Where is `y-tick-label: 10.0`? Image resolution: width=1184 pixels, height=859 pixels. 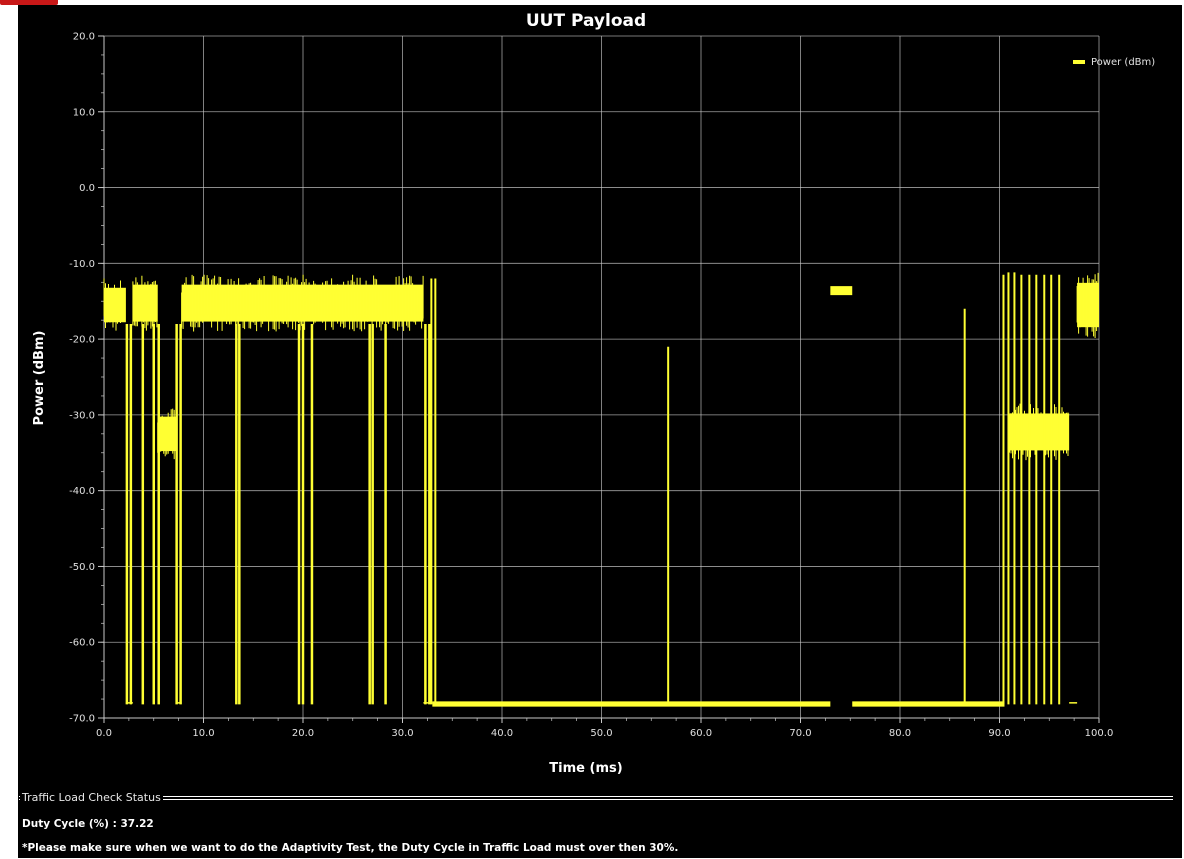 y-tick-label: 10.0 is located at coordinates (84, 112).